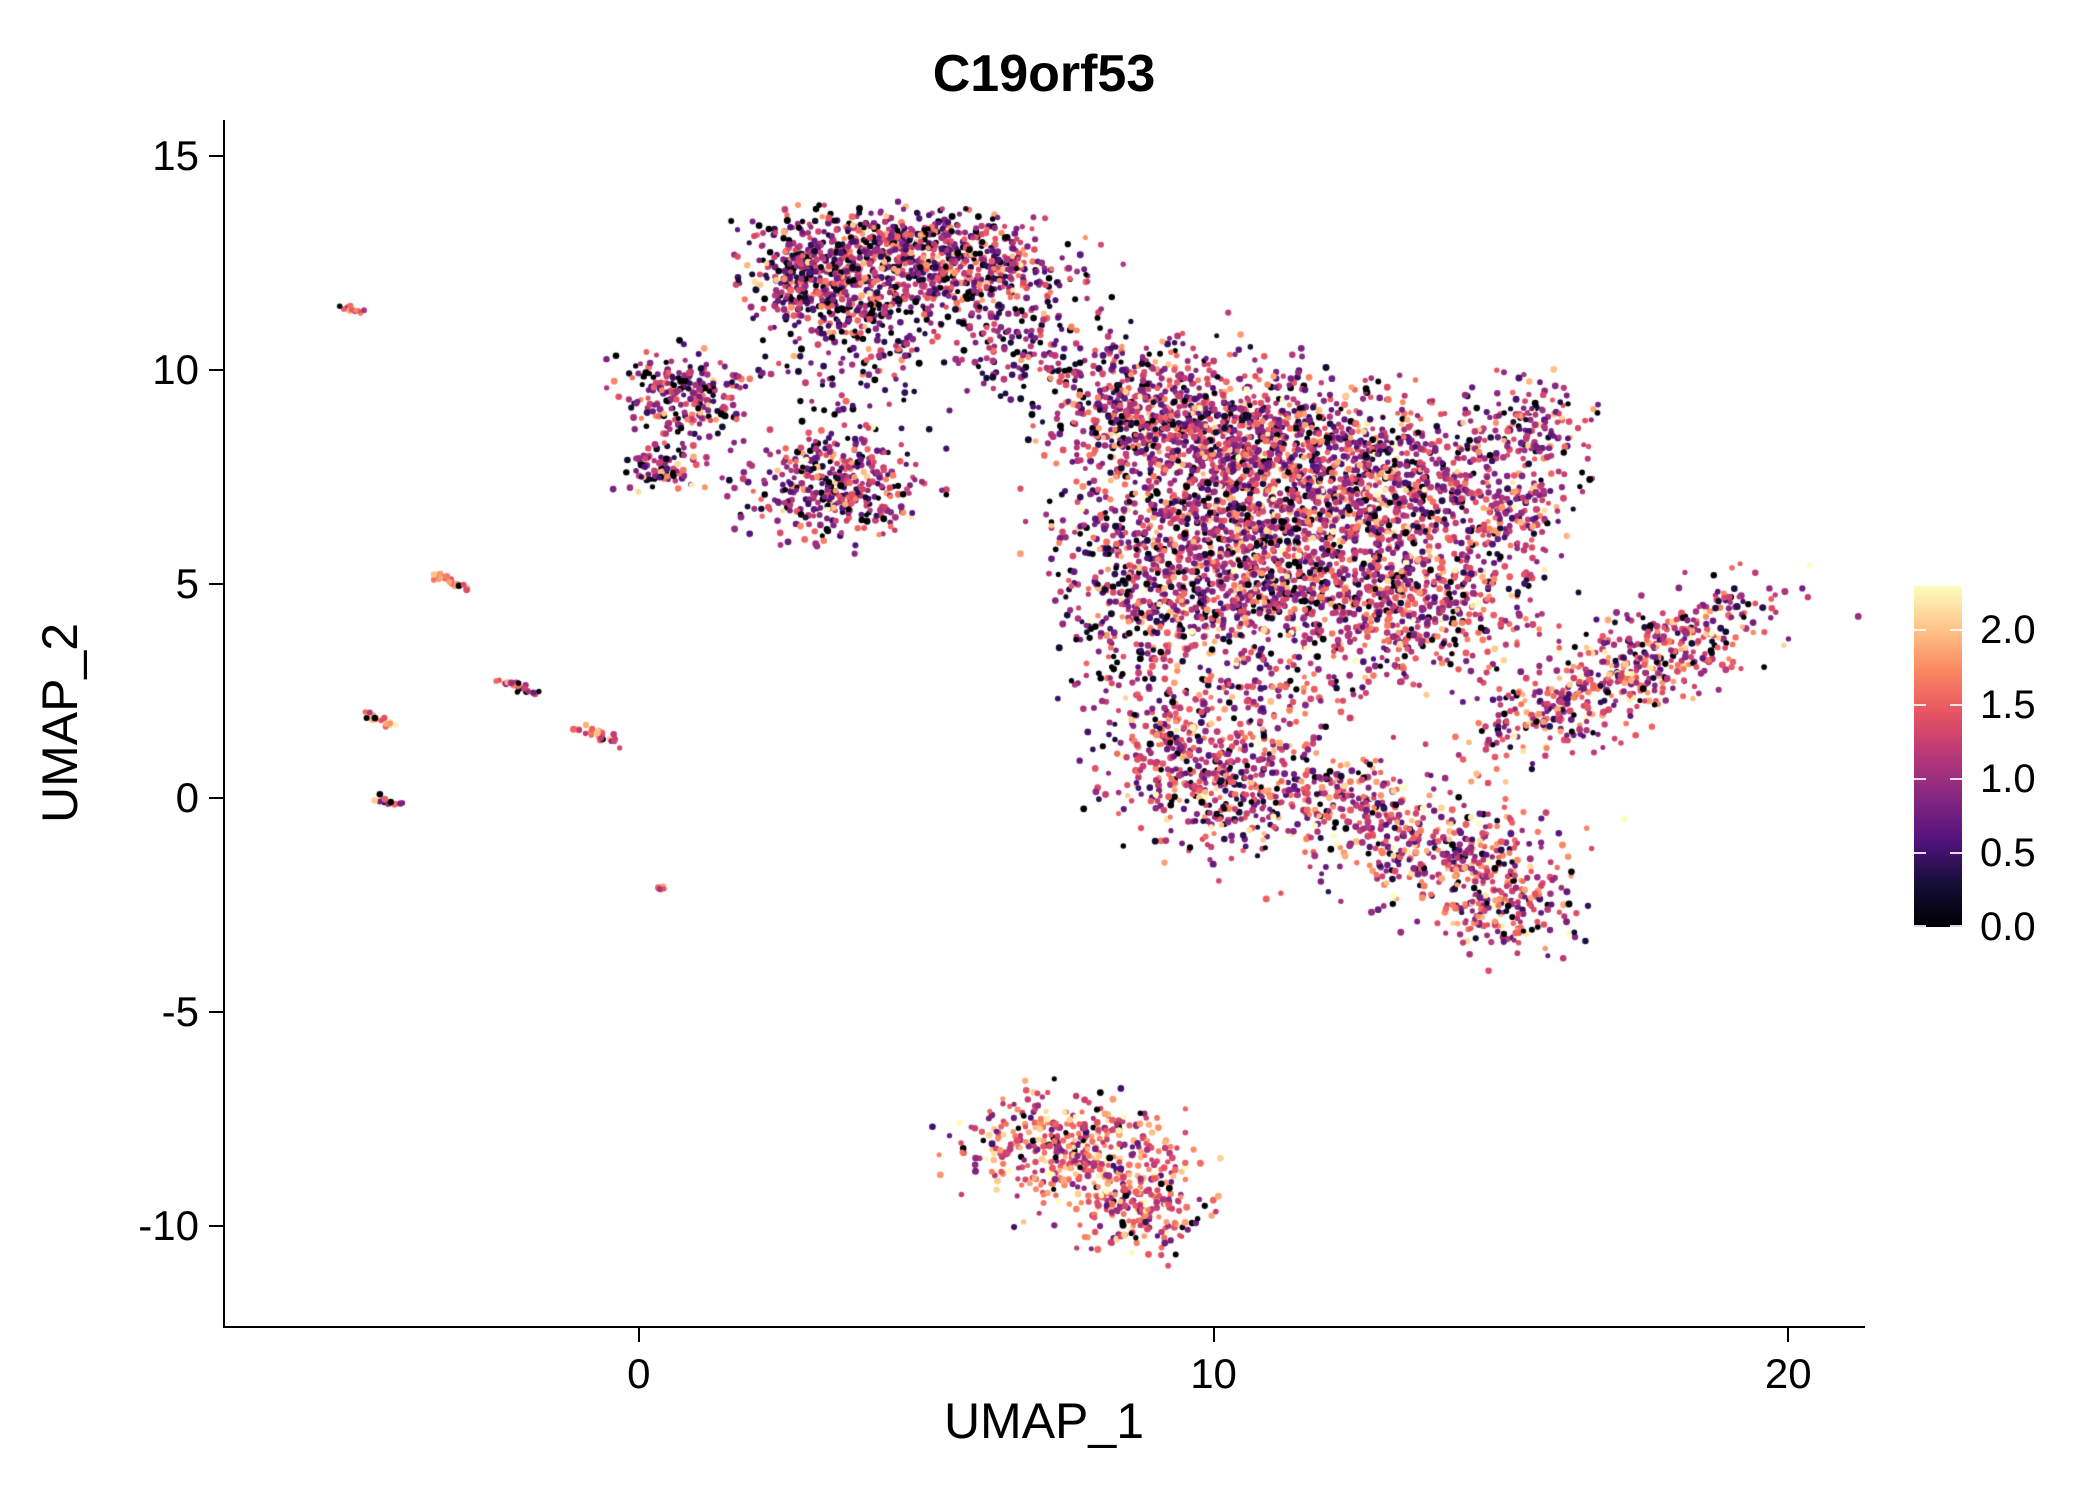 The height and width of the screenshot is (1500, 2100). Describe the element at coordinates (1044, 1421) in the screenshot. I see `x-axis-title: UMAP_1` at that location.